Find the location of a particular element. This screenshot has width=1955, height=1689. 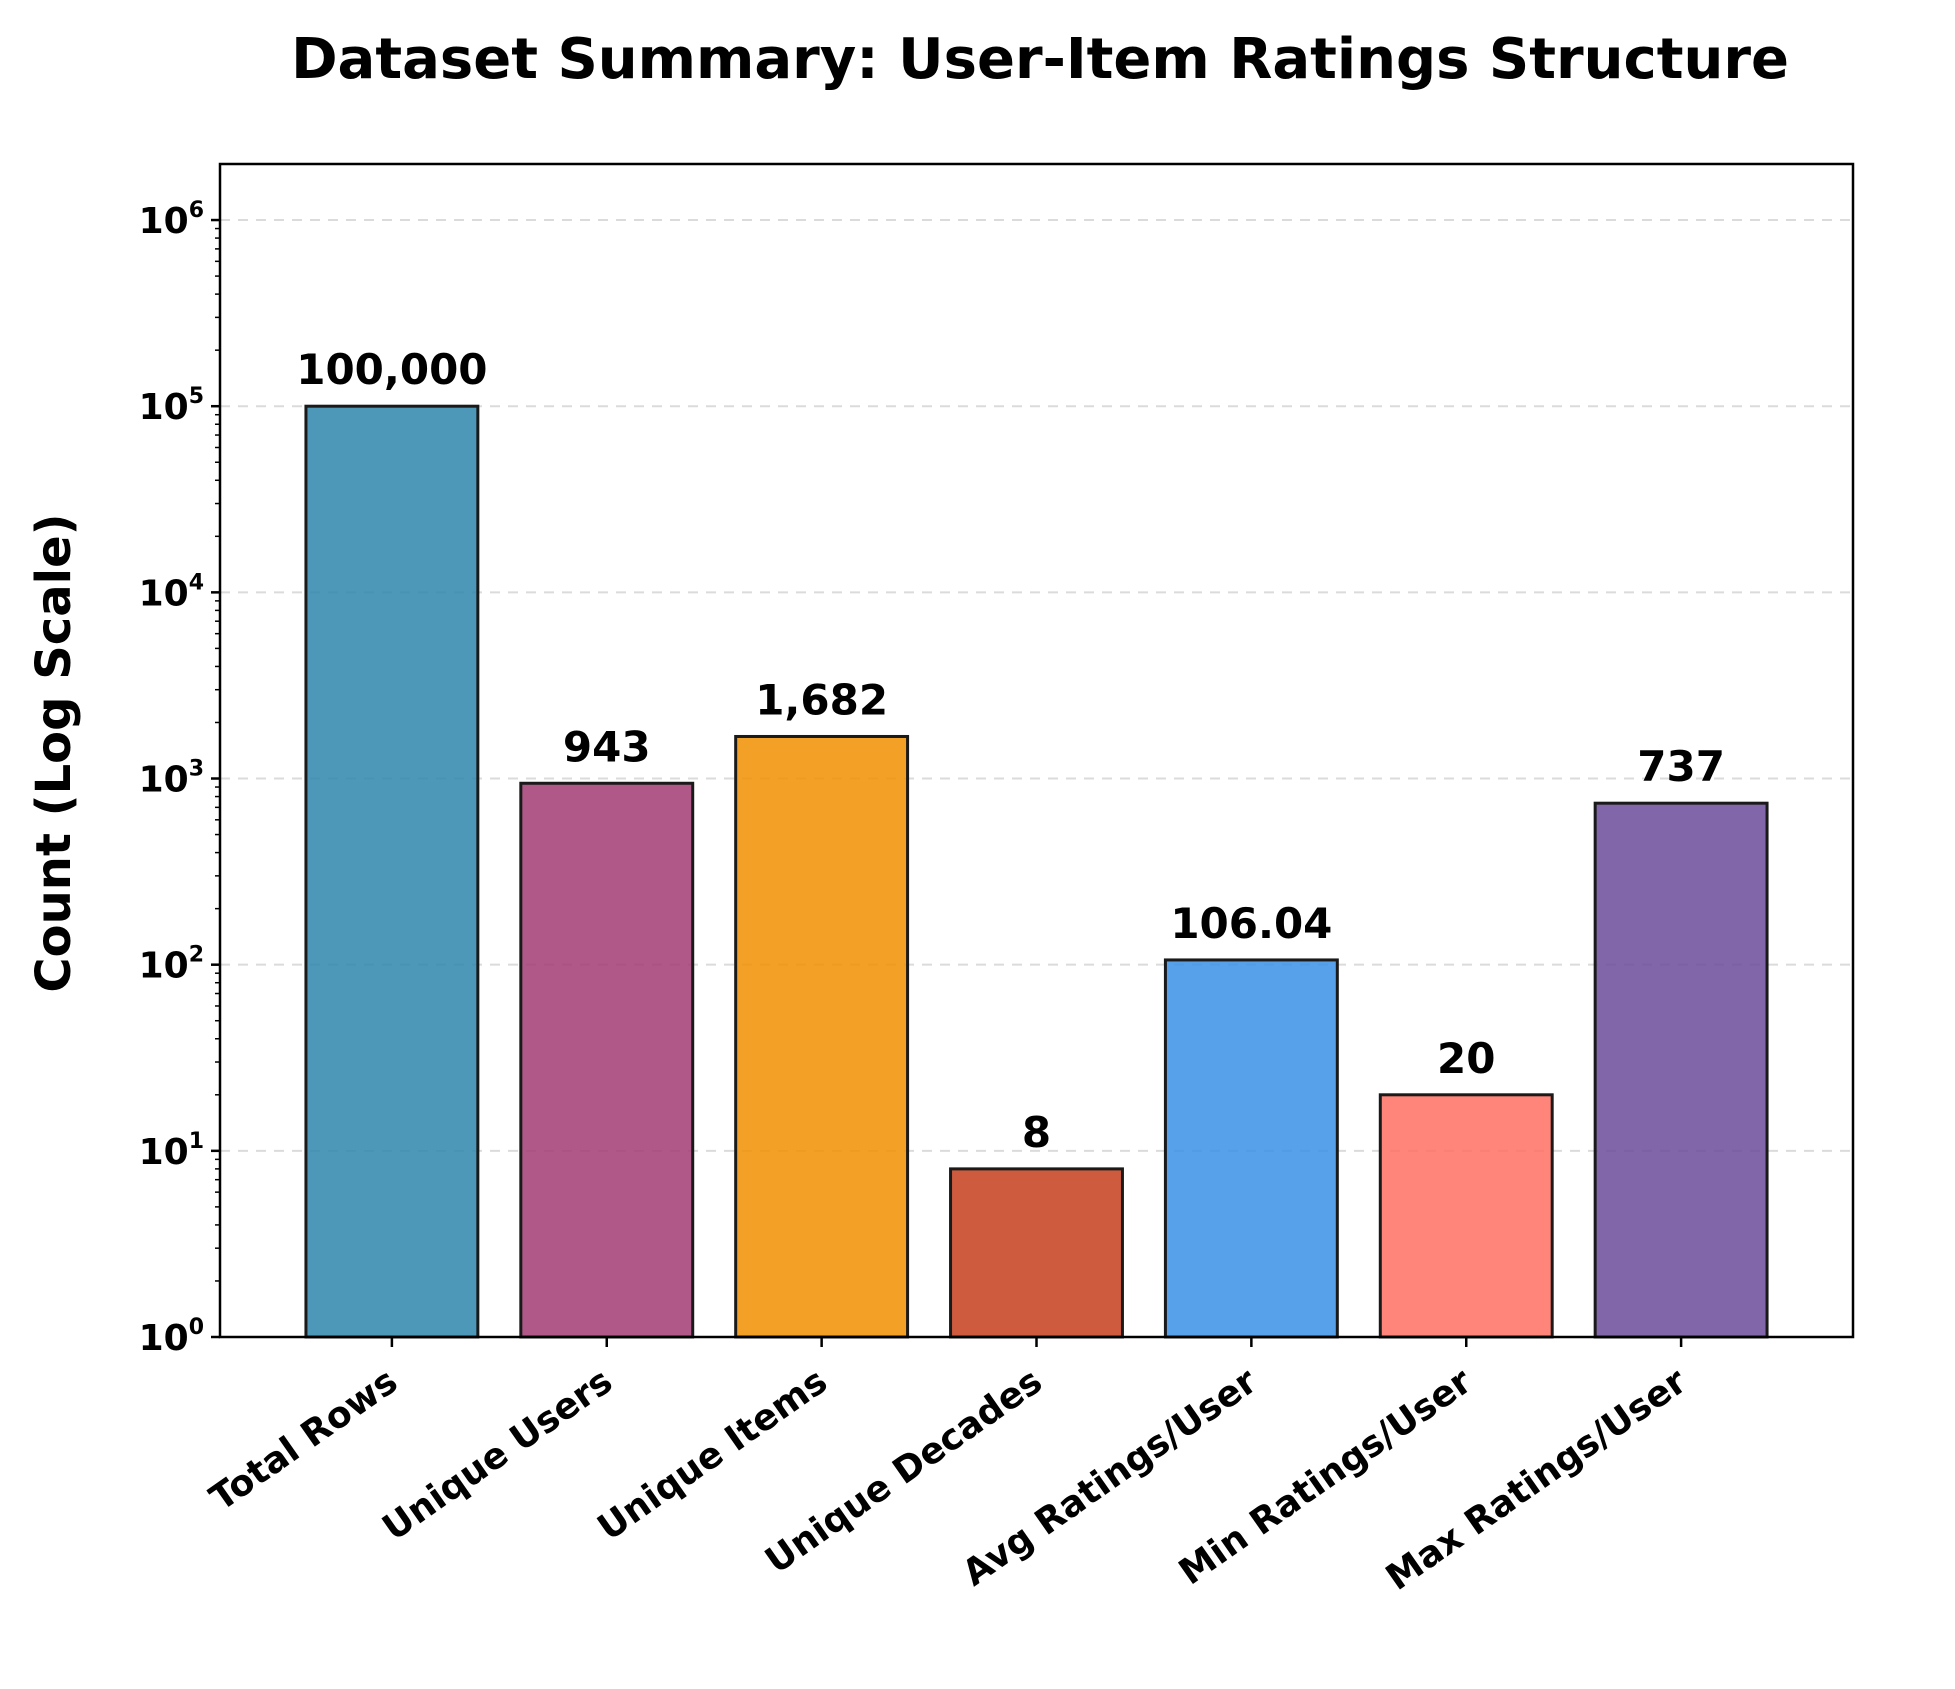

y-tick-label: 101 is located at coordinates (171, 1151).